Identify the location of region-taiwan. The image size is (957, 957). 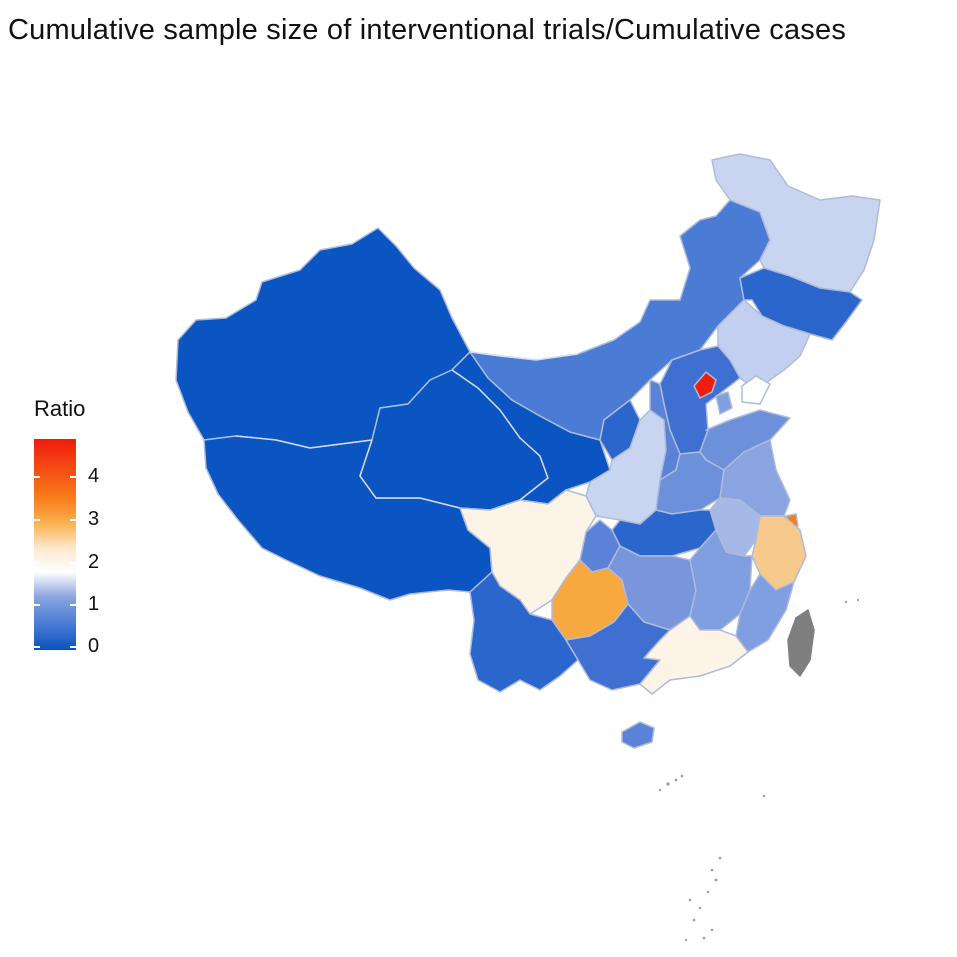
(801, 643).